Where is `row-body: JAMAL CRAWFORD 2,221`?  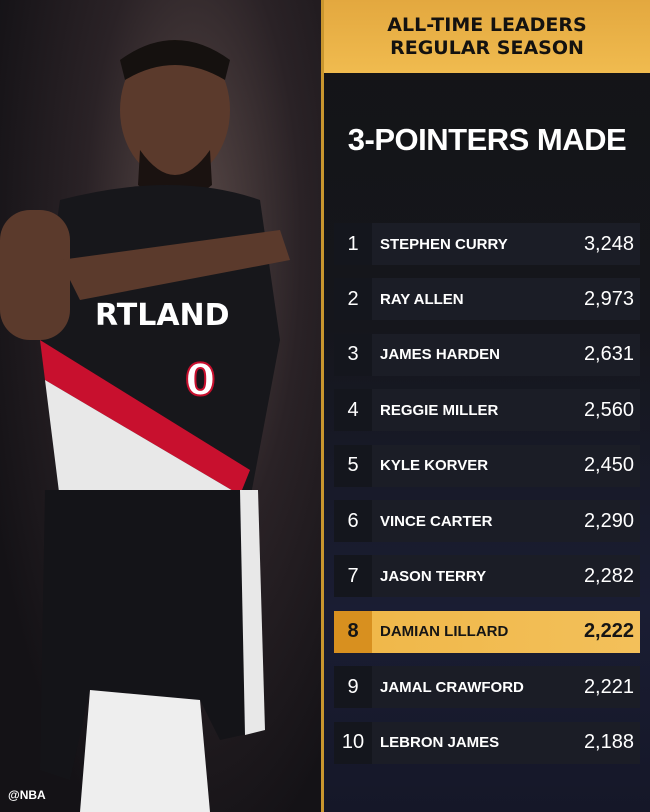
row-body: JAMAL CRAWFORD 2,221 is located at coordinates (506, 687).